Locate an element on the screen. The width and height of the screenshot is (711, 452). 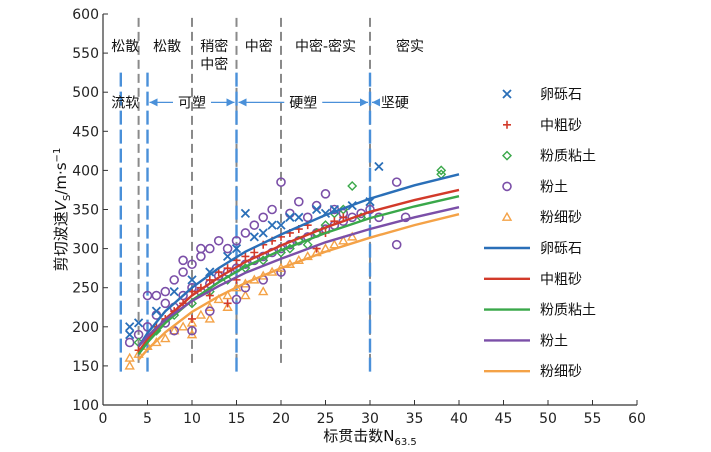
legend-marker-+ is located at coordinates (507, 124).